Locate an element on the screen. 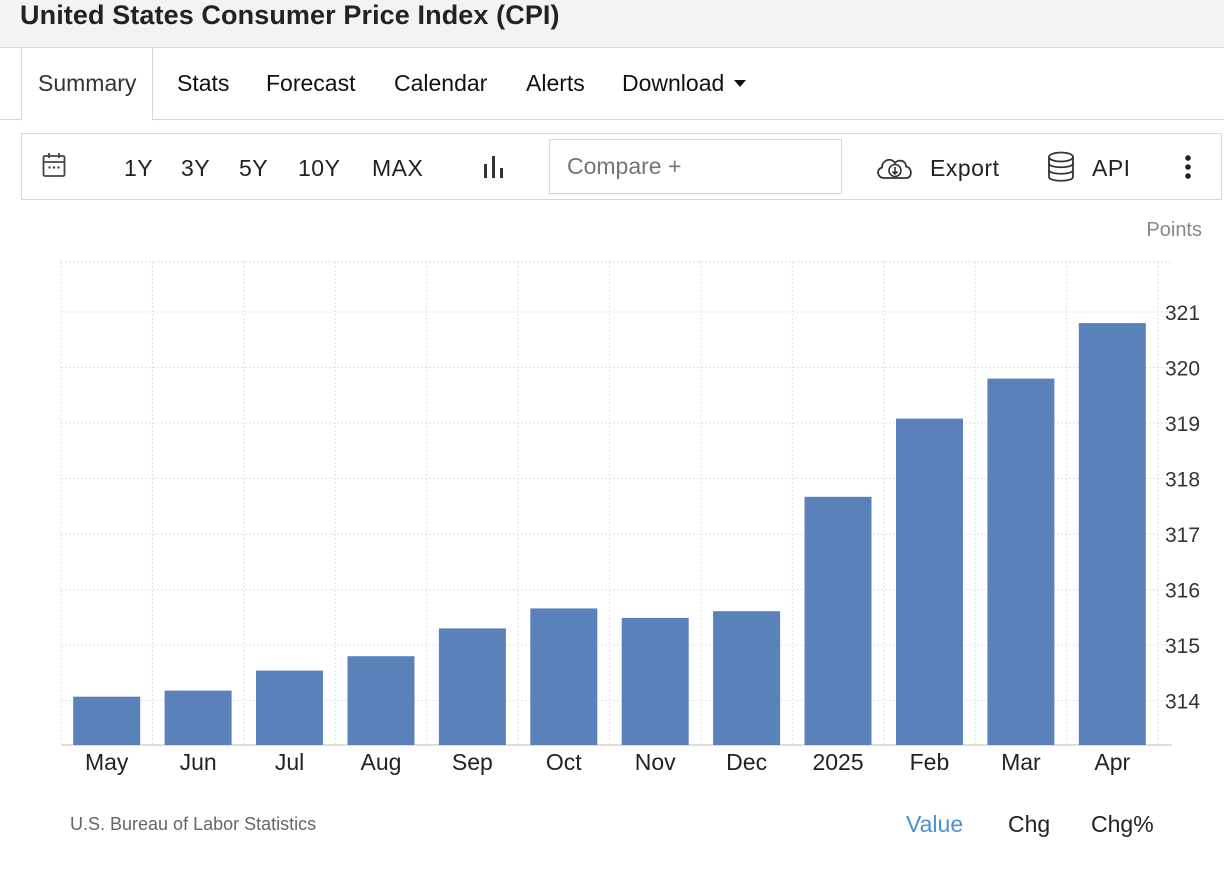  y-tick-label: 318 is located at coordinates (1182, 480).